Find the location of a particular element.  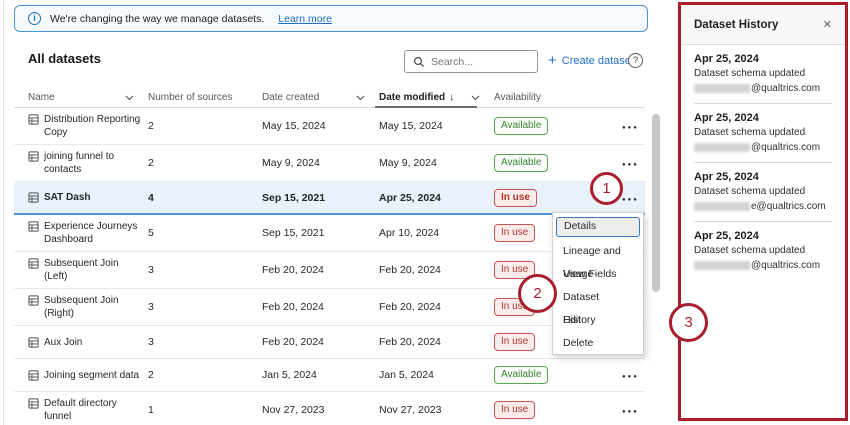

dataset-sources-cell: 5 is located at coordinates (151, 233).